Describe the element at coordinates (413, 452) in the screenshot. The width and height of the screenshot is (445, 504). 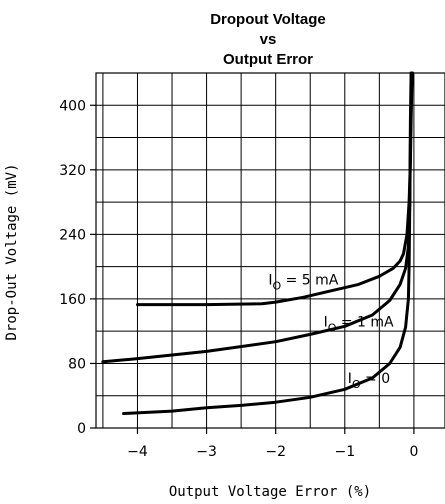
I see `x-tick-label: 0` at that location.